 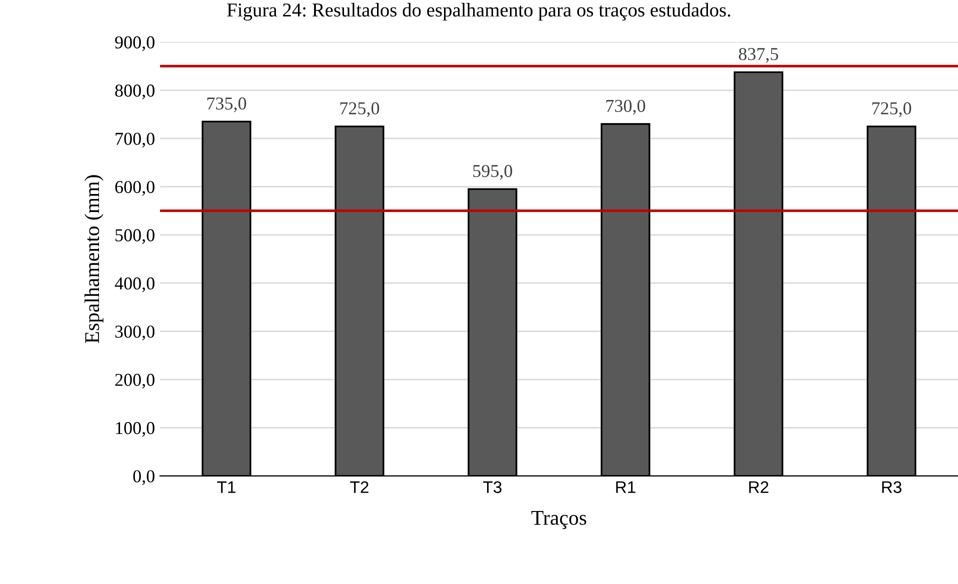 What do you see at coordinates (492, 487) in the screenshot?
I see `x-tick-label: T3` at bounding box center [492, 487].